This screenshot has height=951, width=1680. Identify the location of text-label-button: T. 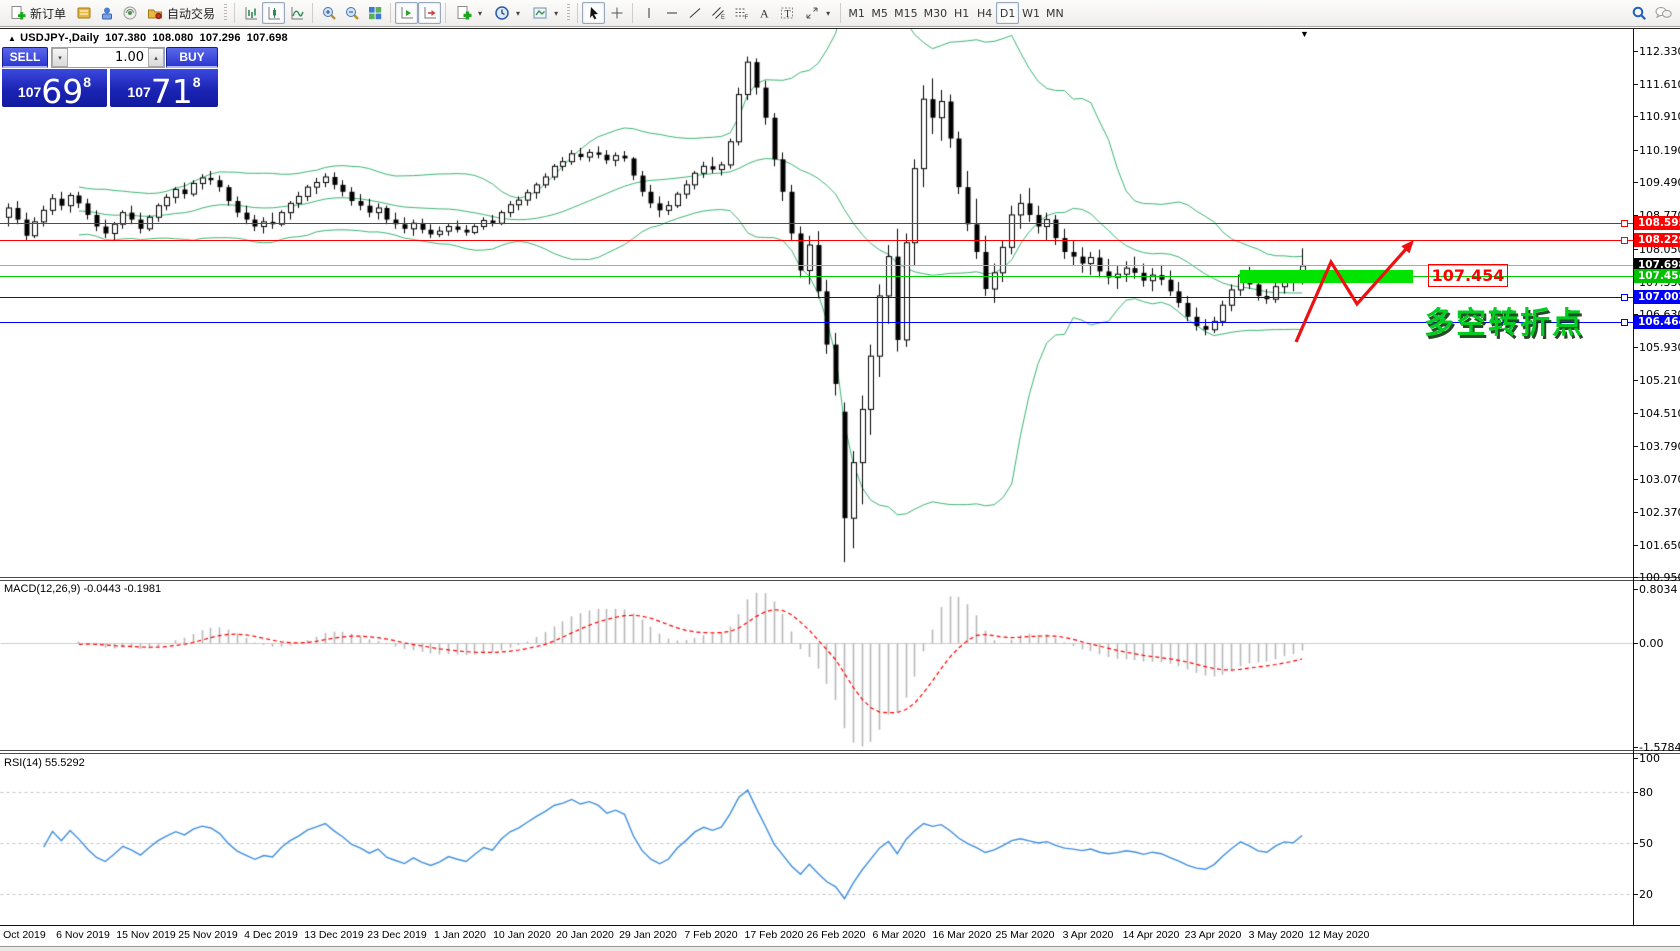
(786, 13).